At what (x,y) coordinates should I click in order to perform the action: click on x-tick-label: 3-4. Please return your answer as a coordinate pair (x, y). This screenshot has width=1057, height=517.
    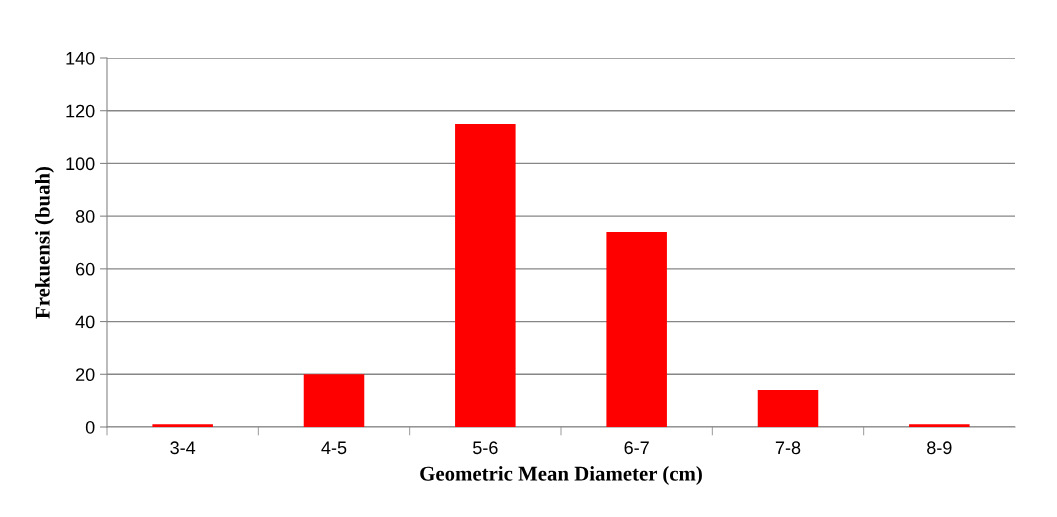
    Looking at the image, I should click on (183, 448).